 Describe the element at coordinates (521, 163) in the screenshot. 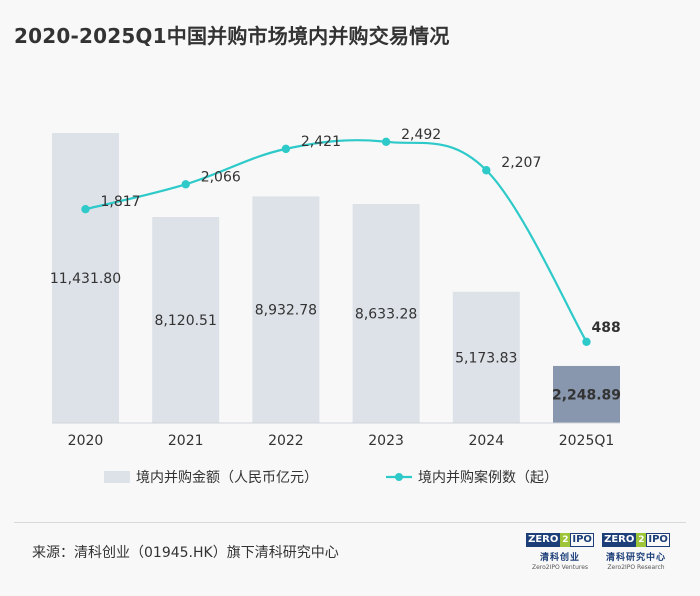

I see `line-value-label: 2,207` at that location.